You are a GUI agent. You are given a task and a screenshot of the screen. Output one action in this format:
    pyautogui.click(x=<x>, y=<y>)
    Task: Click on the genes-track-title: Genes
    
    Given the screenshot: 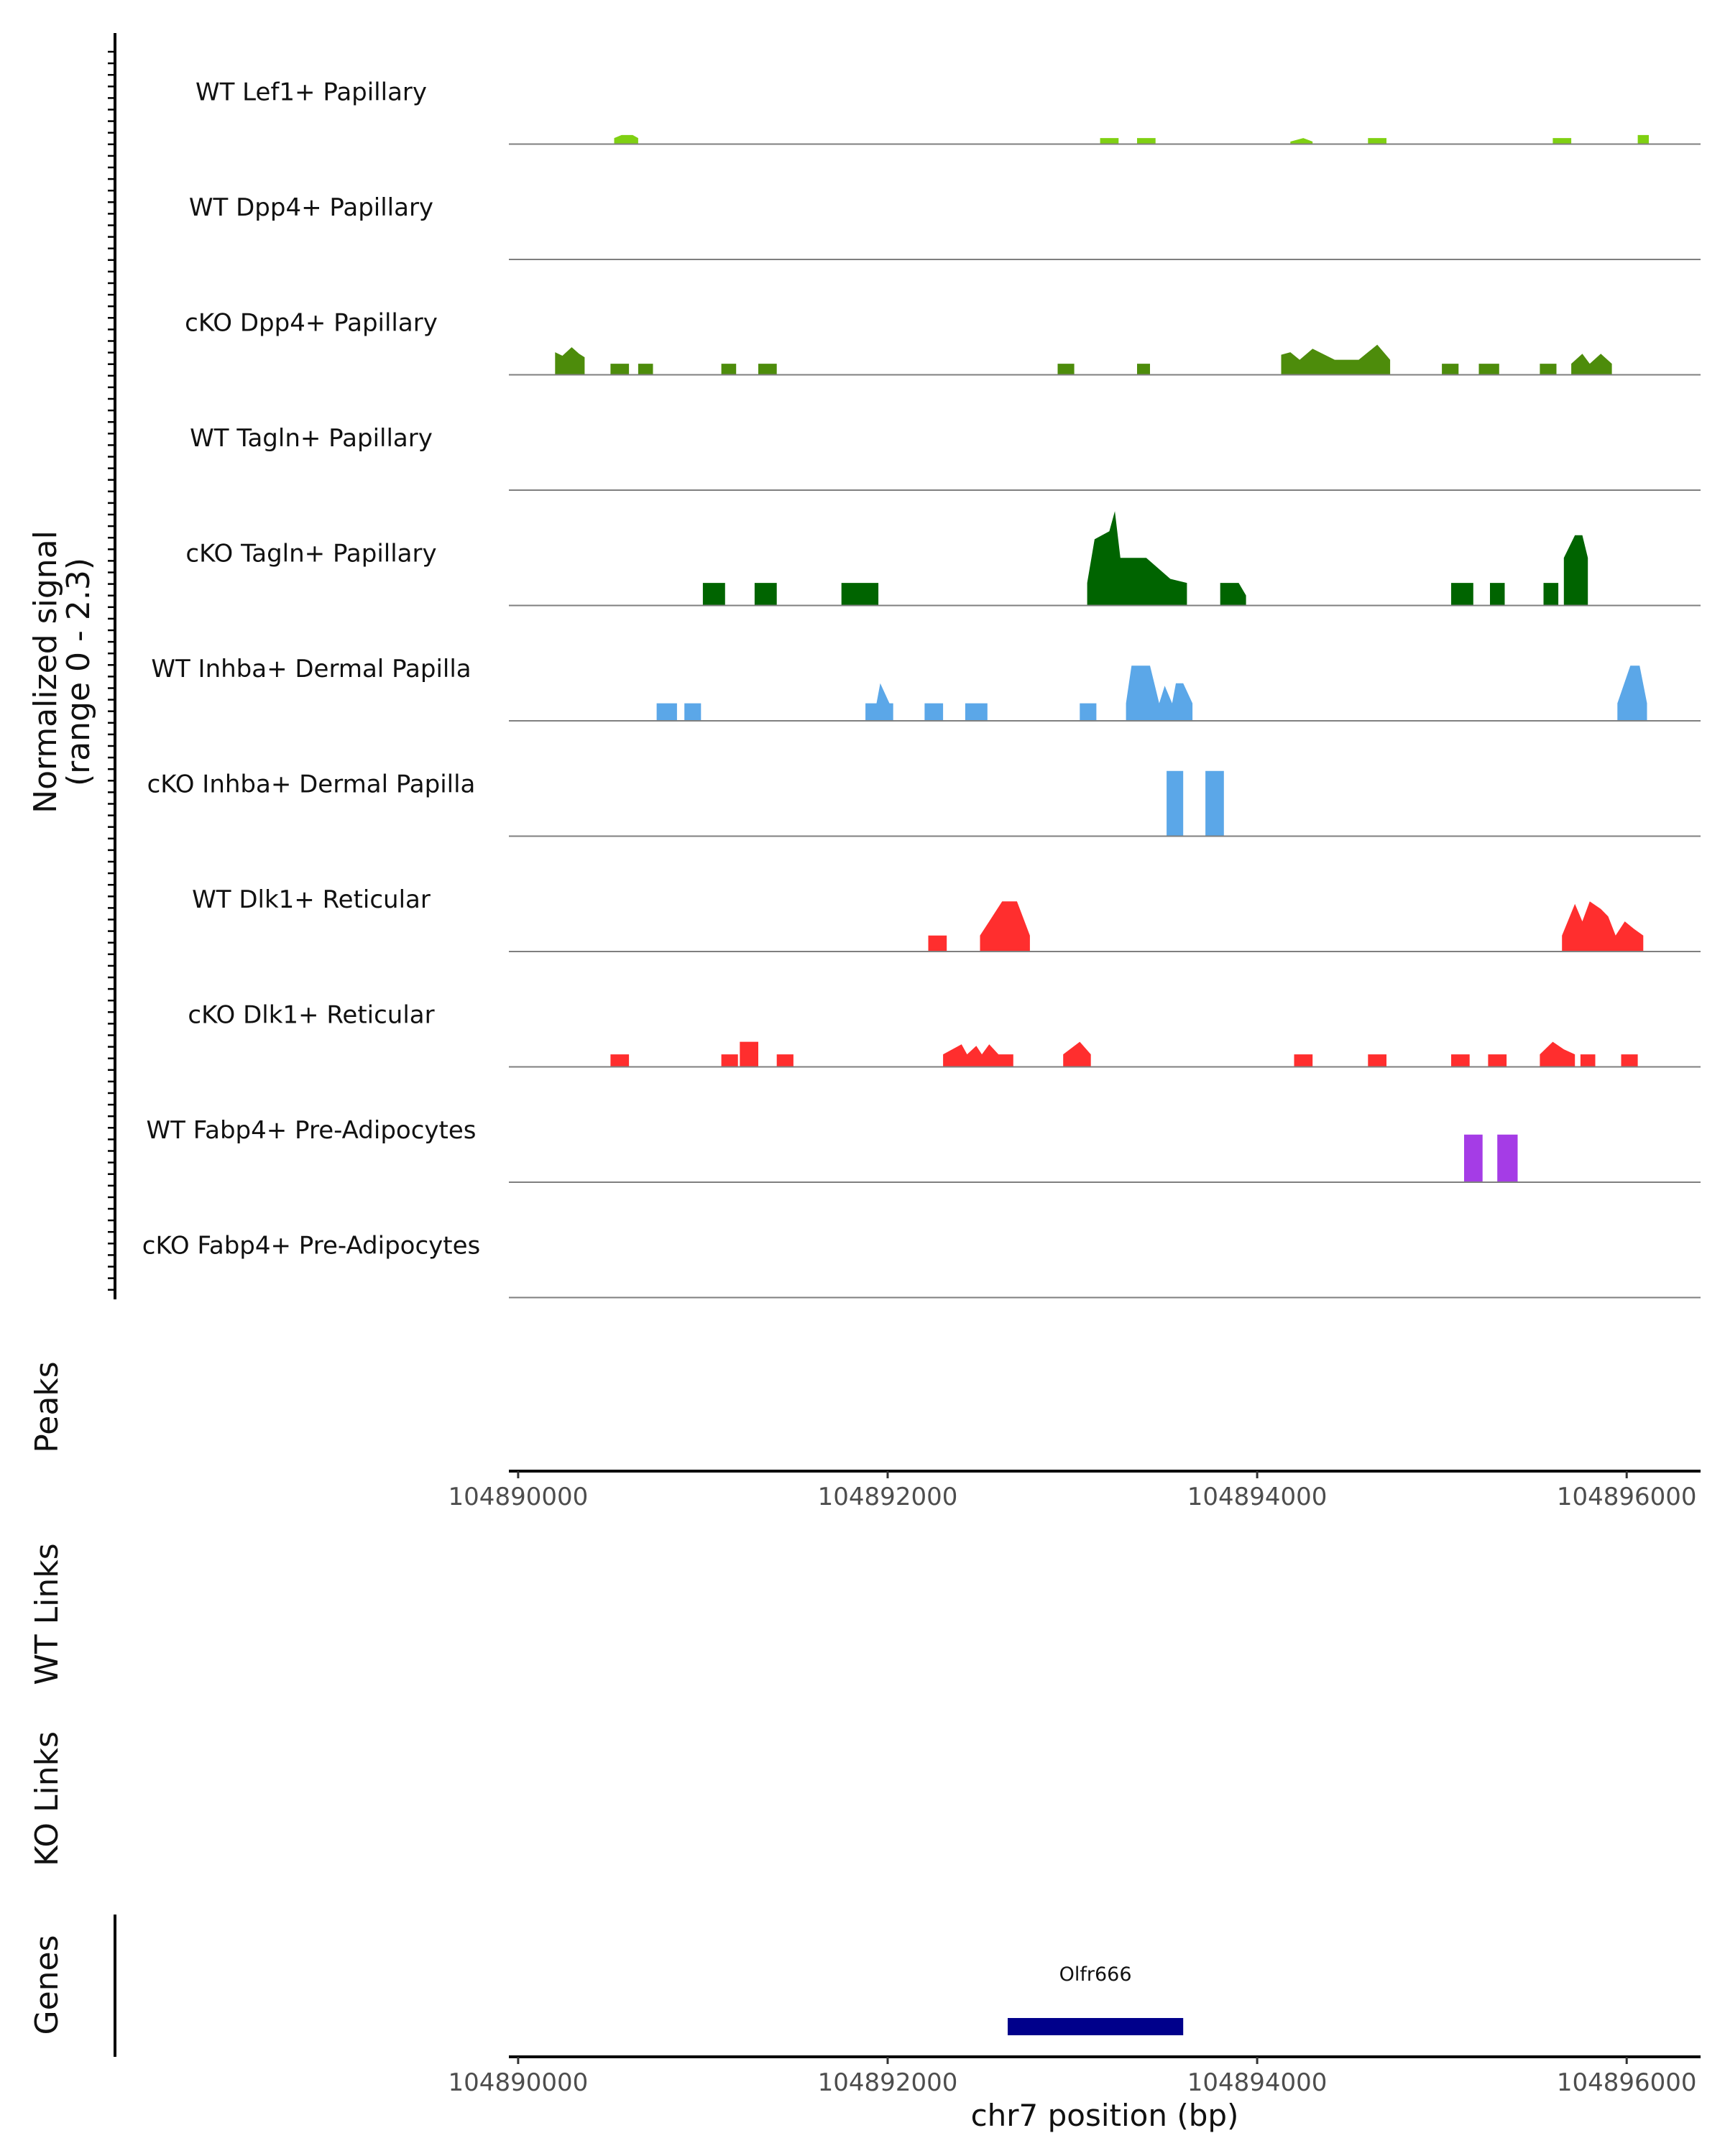 What is the action you would take?
    pyautogui.click(x=47, y=1985)
    